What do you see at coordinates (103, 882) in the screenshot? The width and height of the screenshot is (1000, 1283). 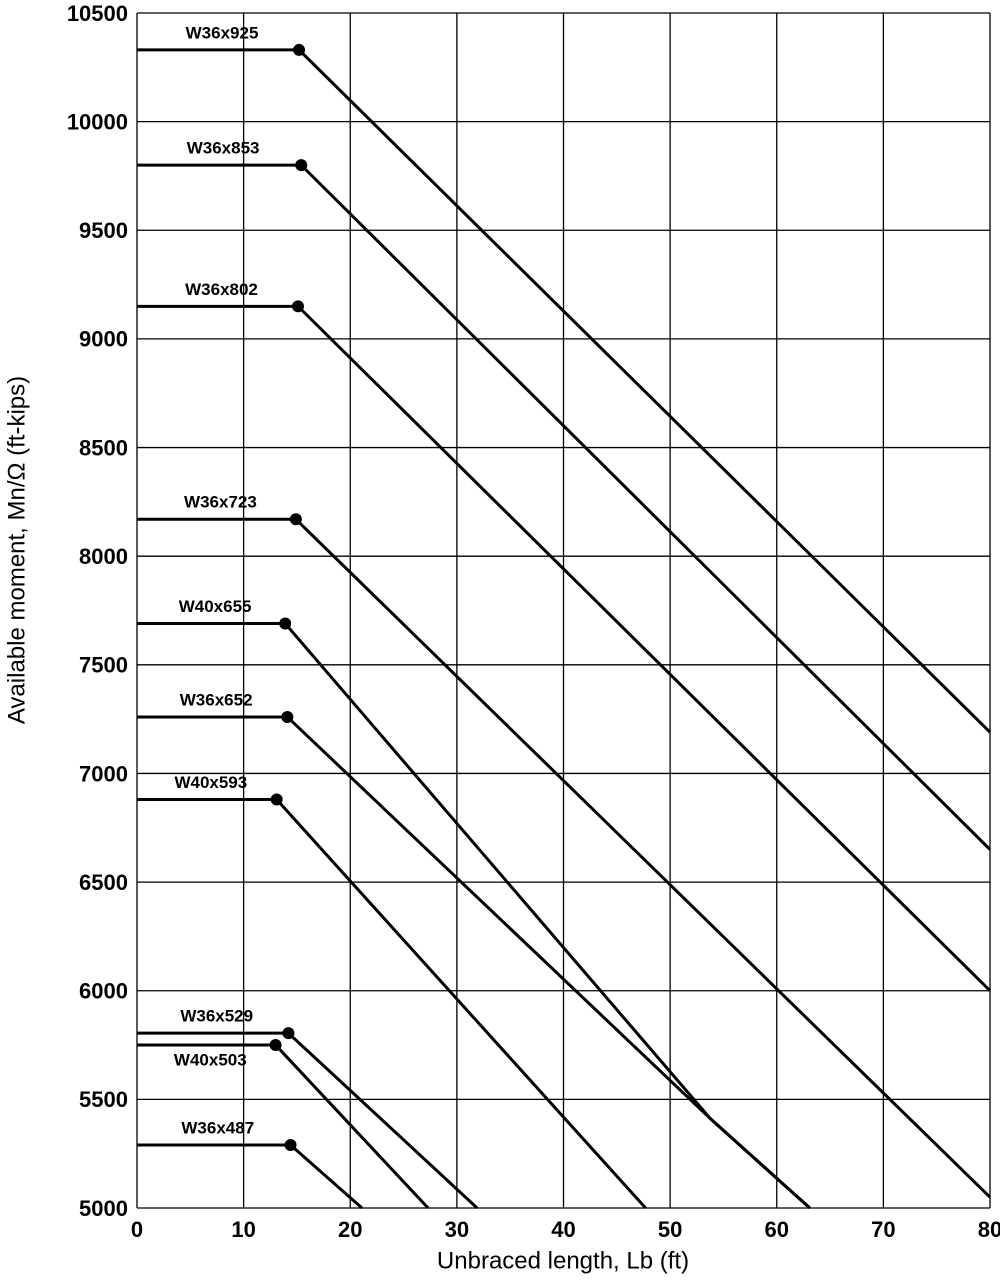 I see `y-tick-label: 6500` at bounding box center [103, 882].